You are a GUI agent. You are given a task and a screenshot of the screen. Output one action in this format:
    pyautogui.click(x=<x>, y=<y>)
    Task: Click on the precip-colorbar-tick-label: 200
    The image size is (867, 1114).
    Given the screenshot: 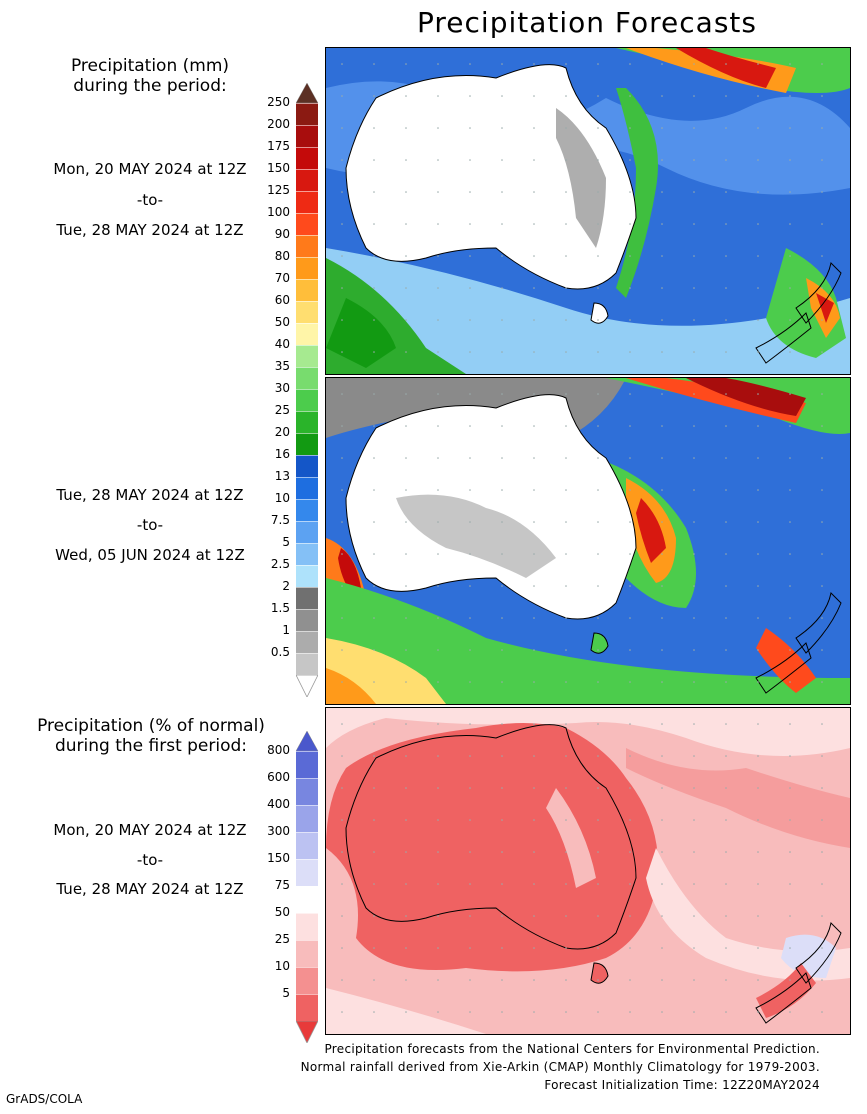 What is the action you would take?
    pyautogui.click(x=278, y=124)
    